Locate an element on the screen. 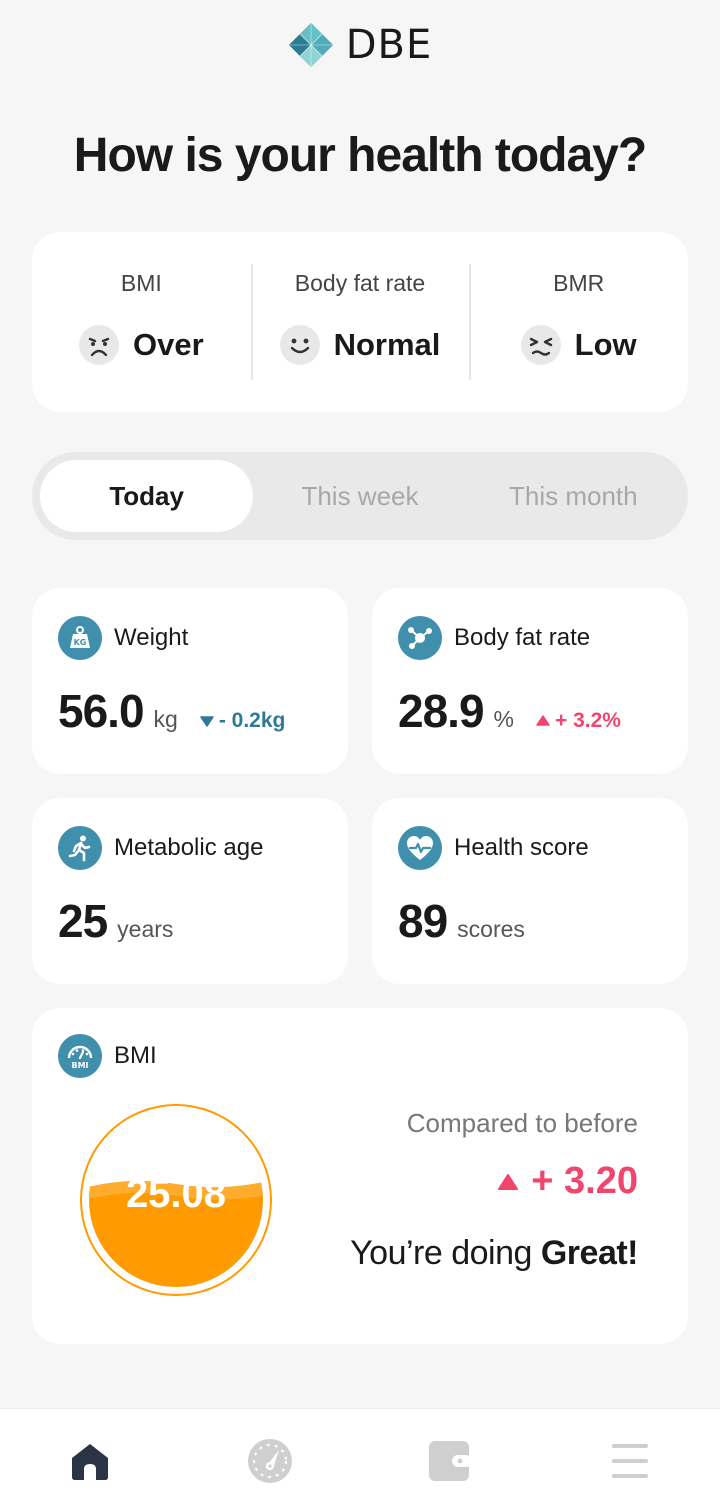 This screenshot has width=720, height=1512. bmi-label: BMI is located at coordinates (135, 1055).